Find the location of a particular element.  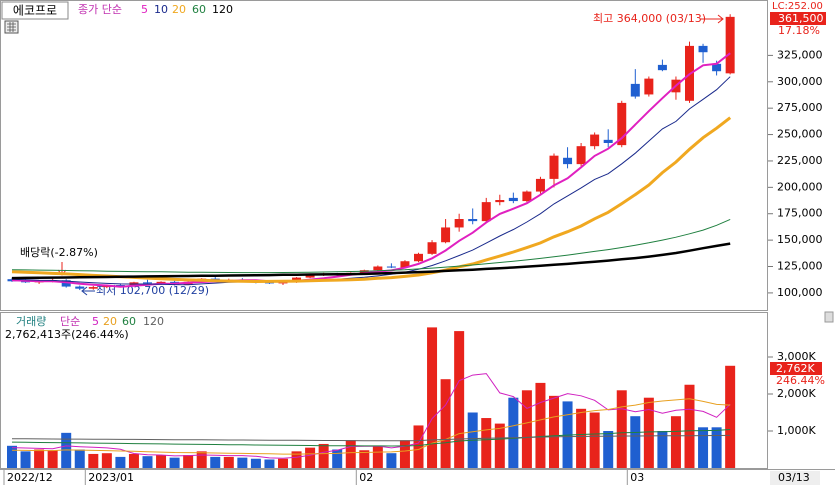

legend-entry: 60 is located at coordinates (199, 9).